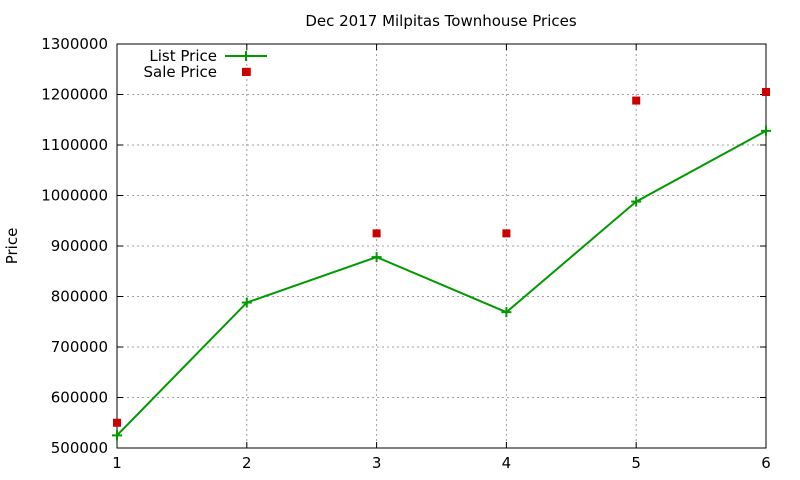  I want to click on x-tick-label: 6, so click(766, 463).